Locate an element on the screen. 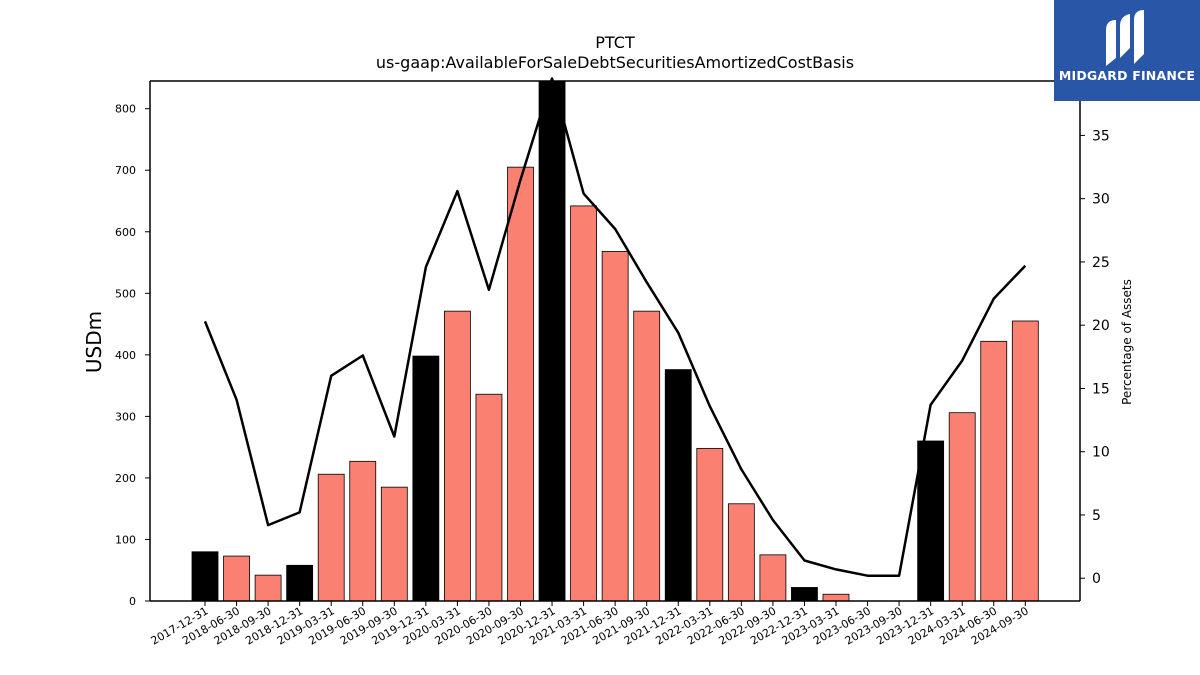  chart-title: PTCT is located at coordinates (615, 42).